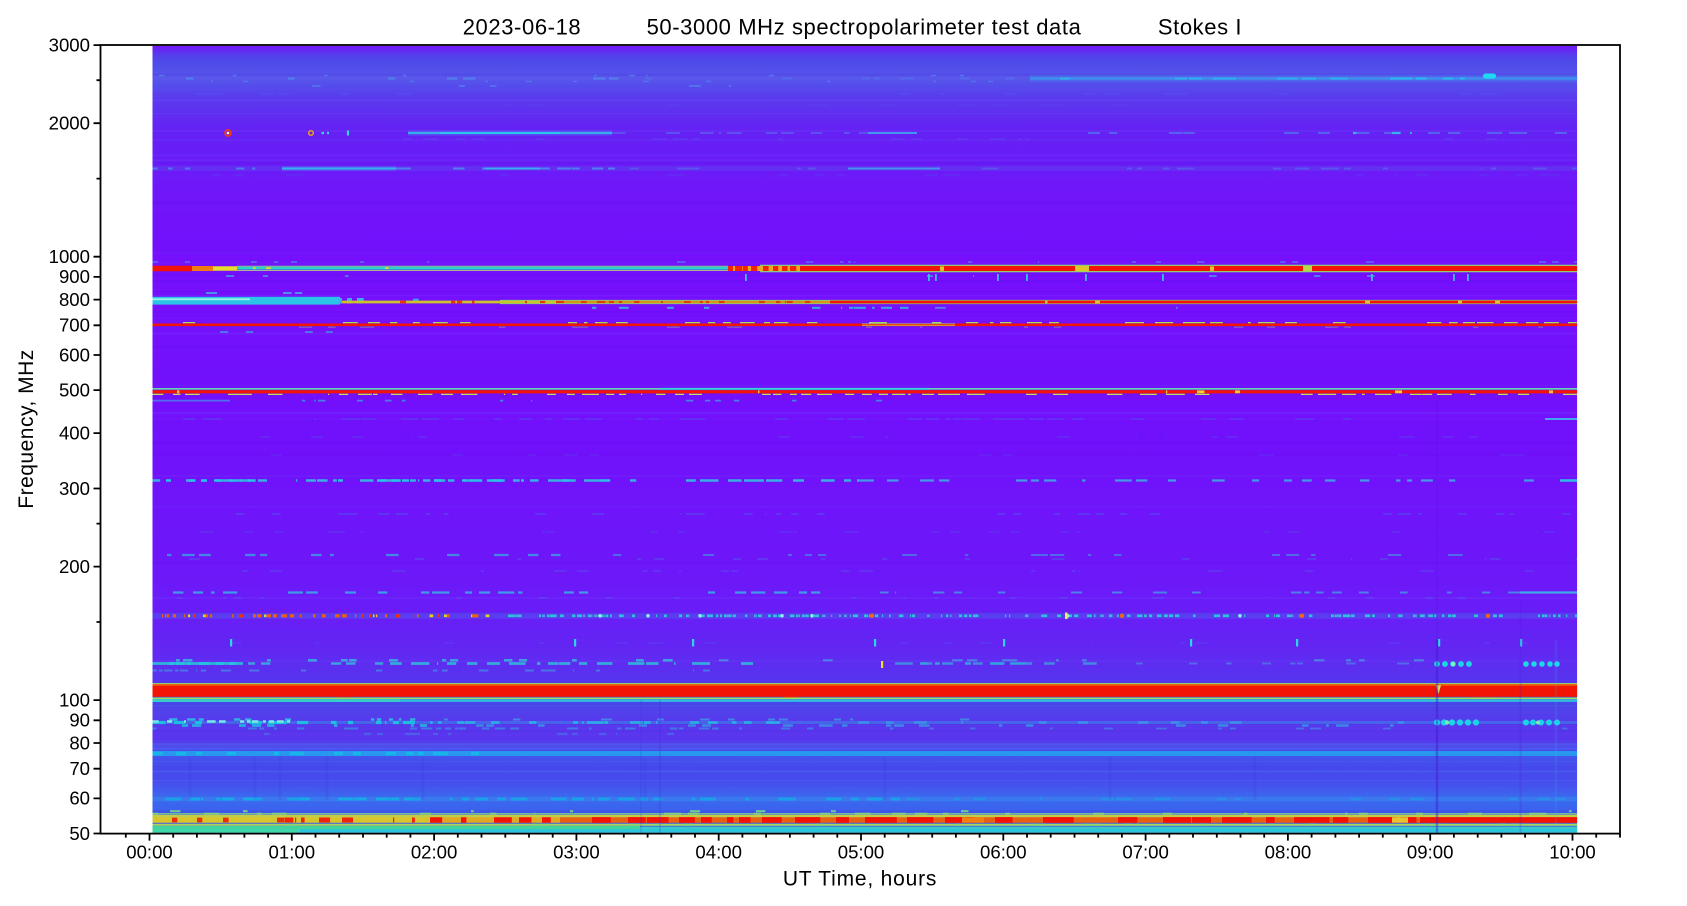 Image resolution: width=1687 pixels, height=906 pixels. I want to click on svg-text: 05:00, so click(861, 852).